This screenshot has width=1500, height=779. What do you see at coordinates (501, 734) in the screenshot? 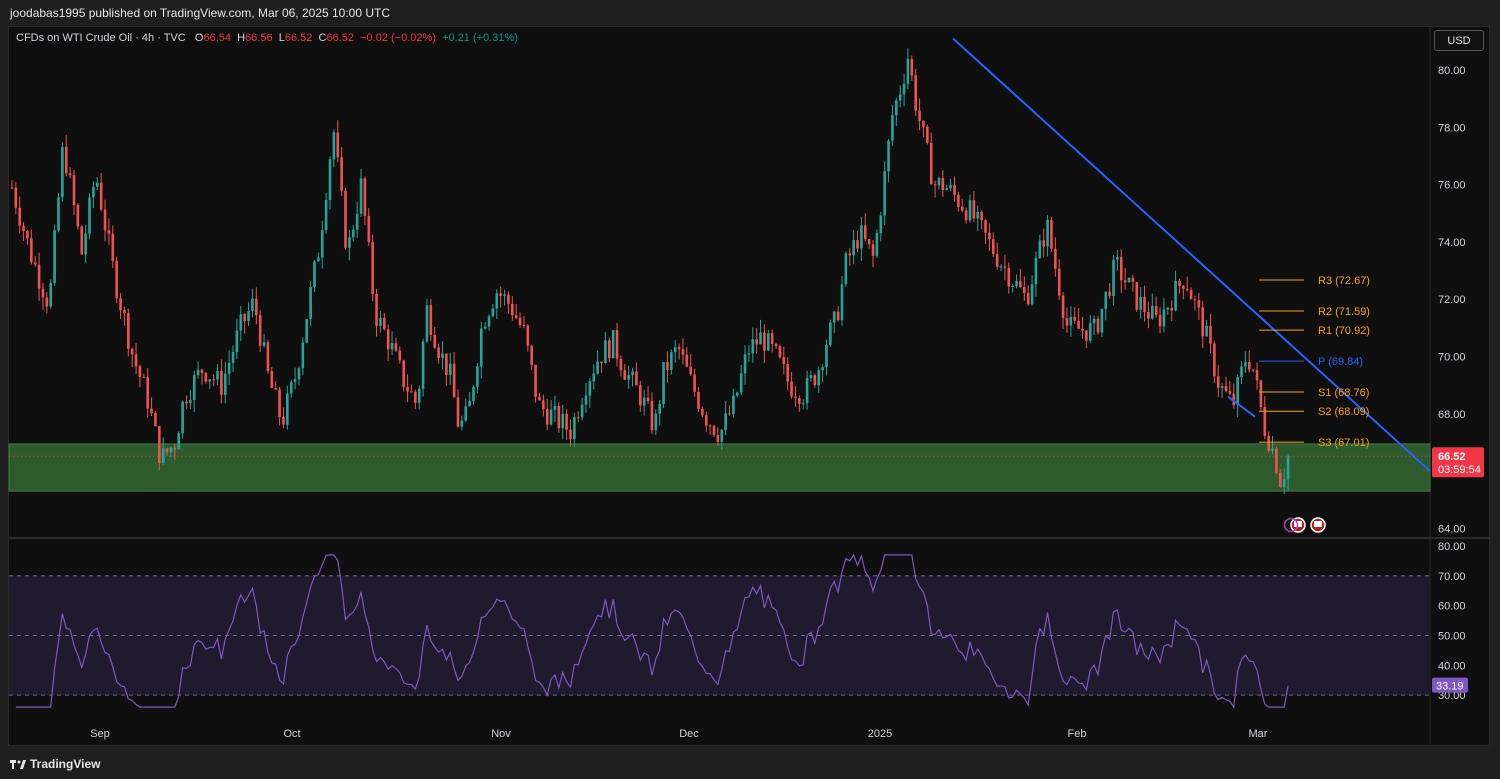
I see `time-axis-label: Nov` at bounding box center [501, 734].